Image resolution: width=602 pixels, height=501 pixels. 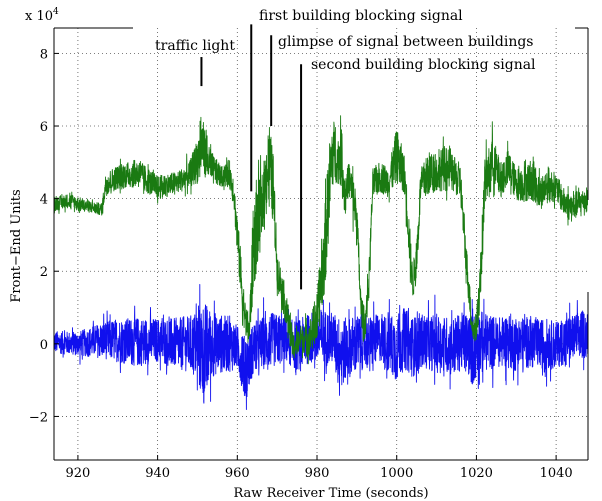 I want to click on y-exponent-power: 4, so click(x=56, y=12).